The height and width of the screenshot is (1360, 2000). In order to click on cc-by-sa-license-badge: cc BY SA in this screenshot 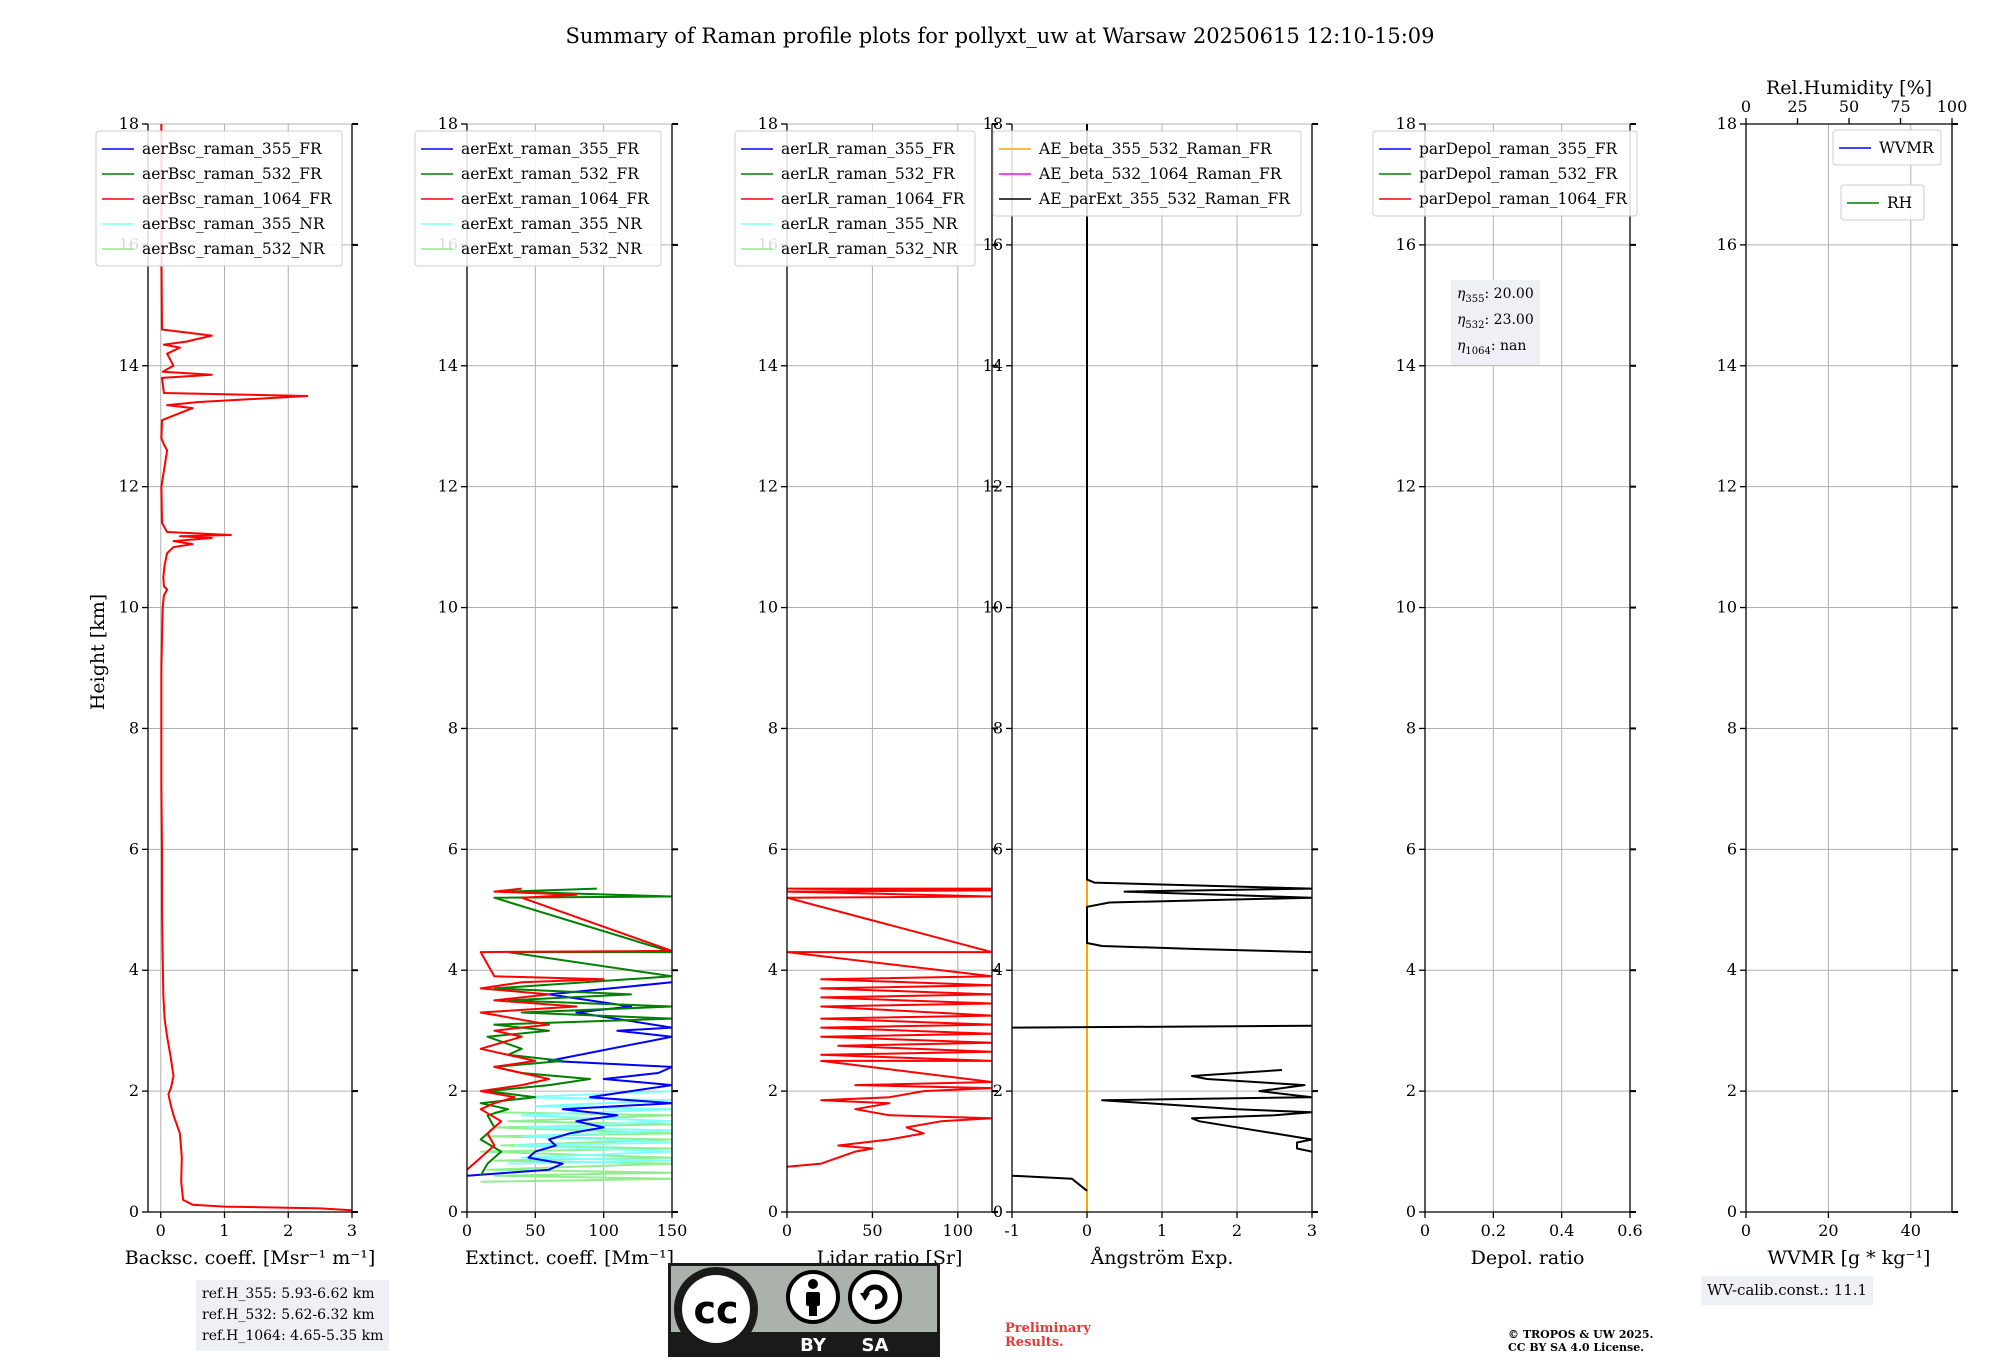, I will do `click(804, 1310)`.